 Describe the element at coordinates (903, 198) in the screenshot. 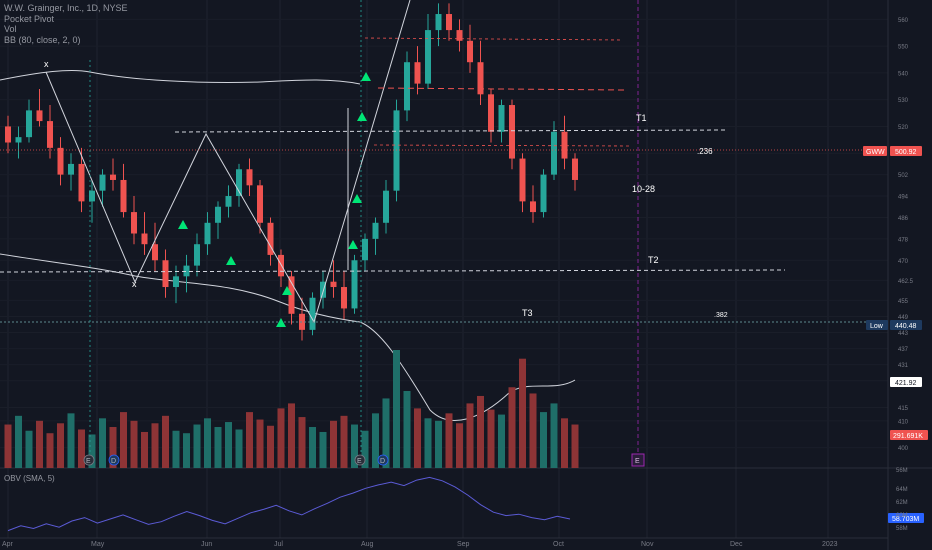

I see `price-tick-label: 494` at that location.